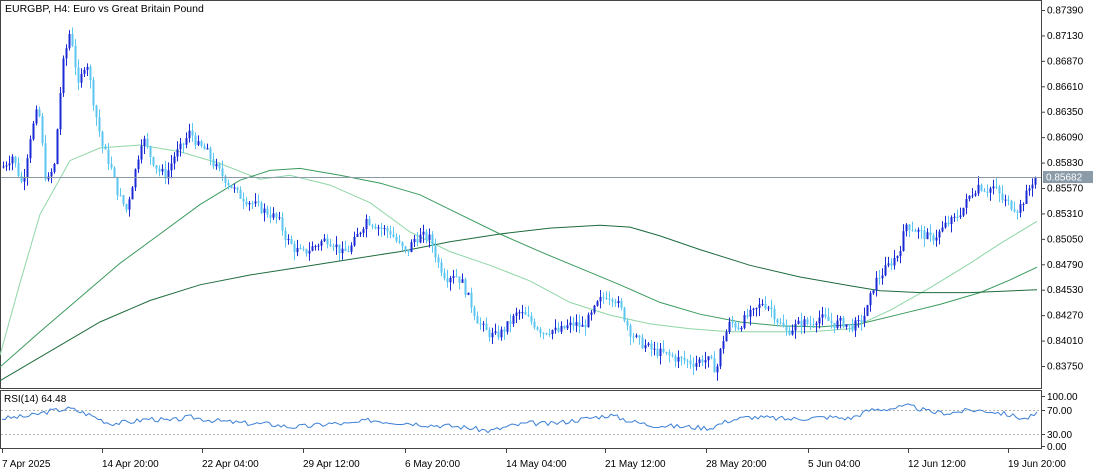 This screenshot has height=473, width=1100. I want to click on time-label: 28 May 20:00, so click(736, 464).